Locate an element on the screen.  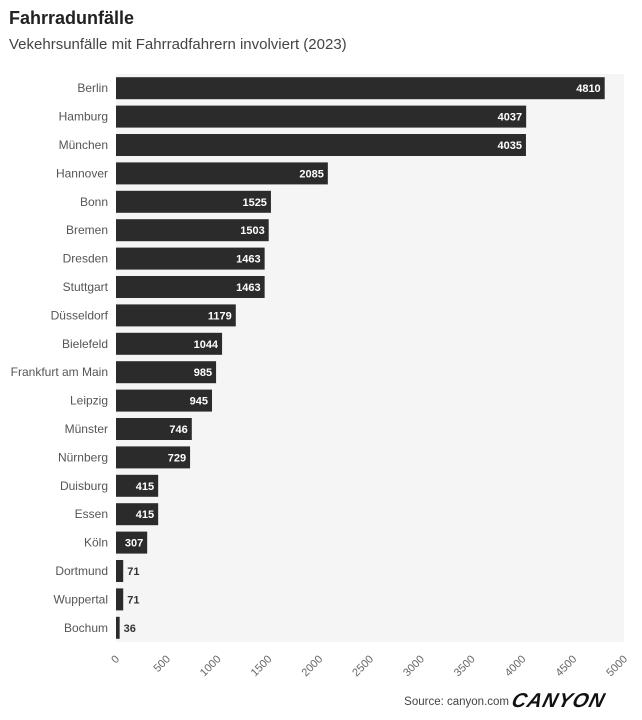
data-label: 2085 is located at coordinates (311, 174).